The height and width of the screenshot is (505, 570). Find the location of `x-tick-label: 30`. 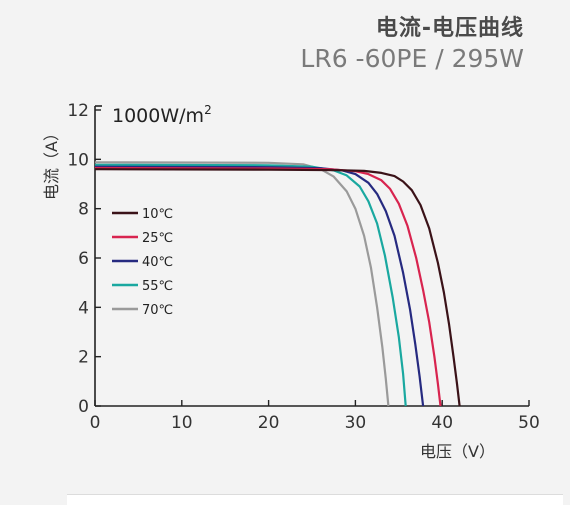

x-tick-label: 30 is located at coordinates (356, 423).